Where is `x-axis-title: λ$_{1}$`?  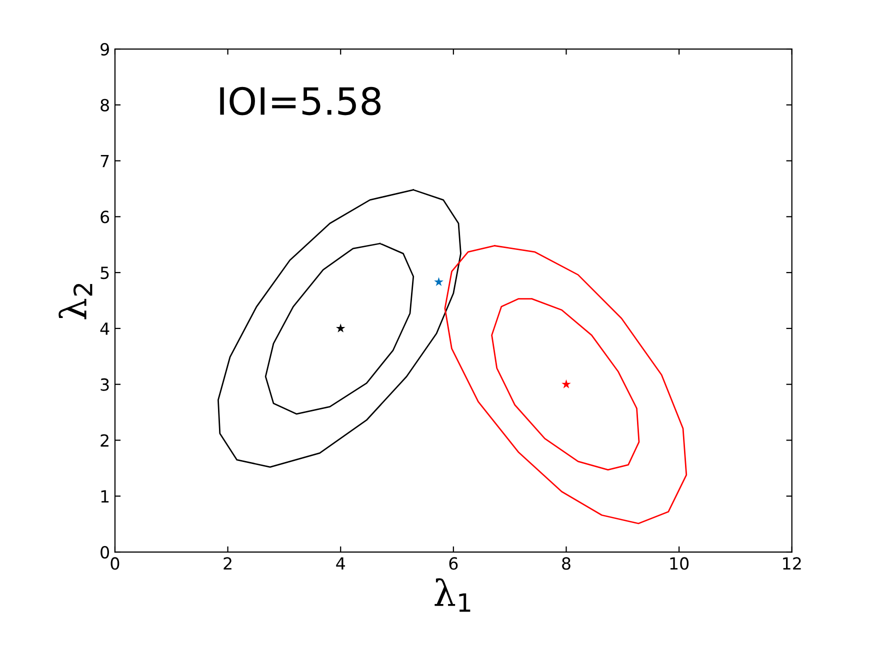
x-axis-title: λ$_{1}$ is located at coordinates (452, 595).